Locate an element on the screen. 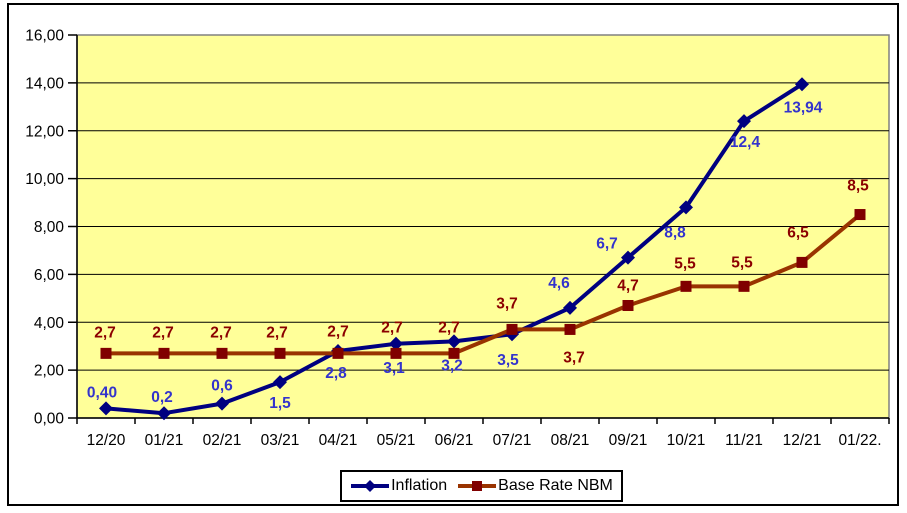  x-axis-tick-label: 12/21 is located at coordinates (802, 440).